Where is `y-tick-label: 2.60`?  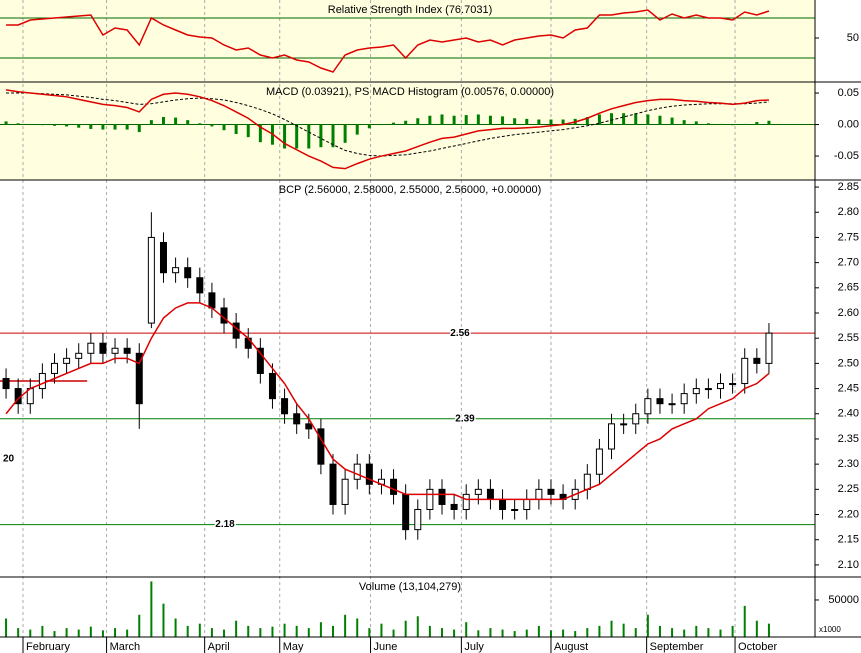 y-tick-label: 2.60 is located at coordinates (848, 313).